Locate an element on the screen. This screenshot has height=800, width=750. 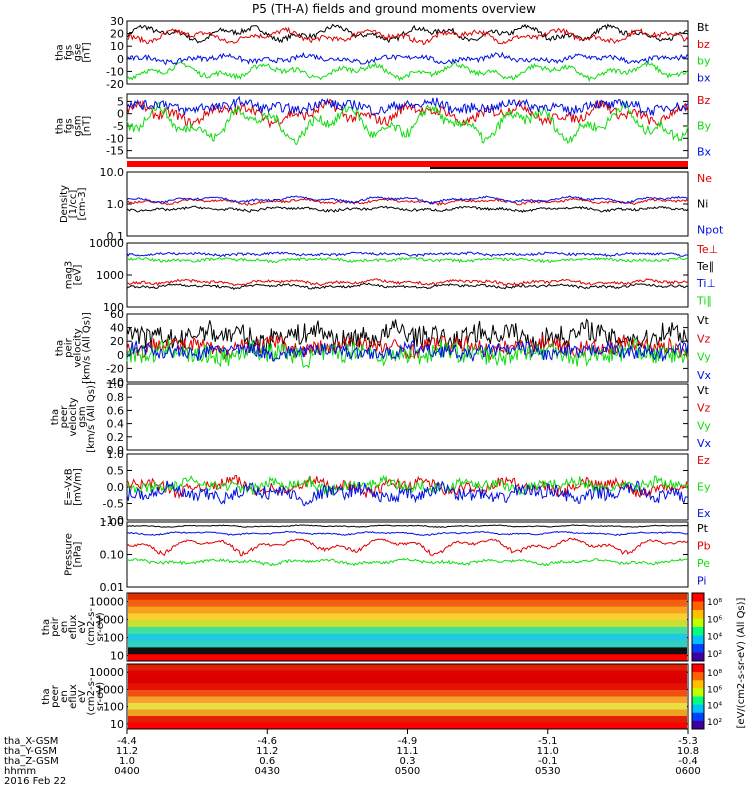
legend-Pe: Pe is located at coordinates (703, 563).